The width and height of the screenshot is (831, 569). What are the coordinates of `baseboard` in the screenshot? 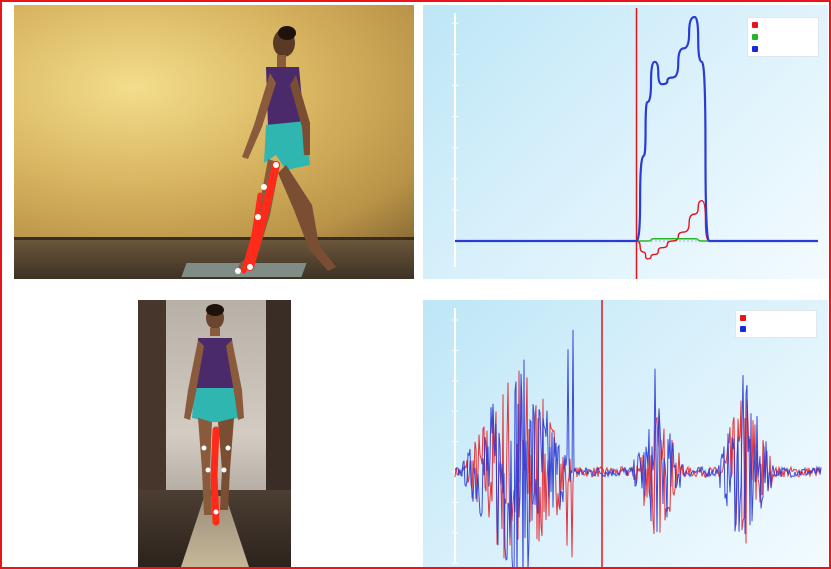 It's located at (214, 239).